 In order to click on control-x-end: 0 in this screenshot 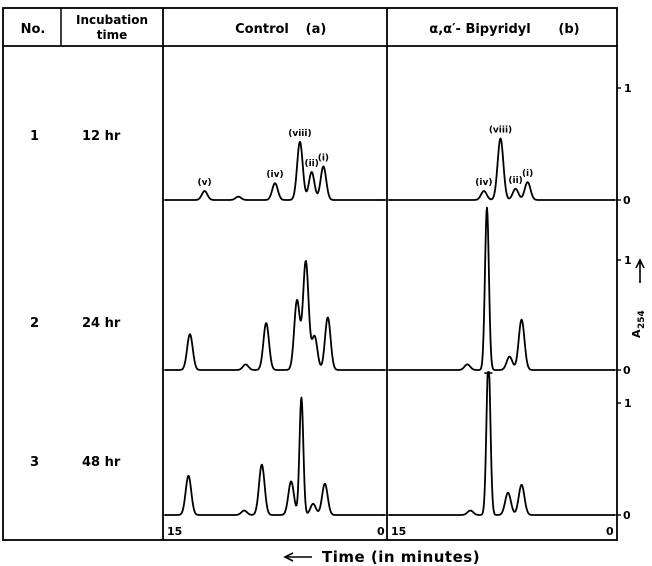, I will do `click(381, 531)`.